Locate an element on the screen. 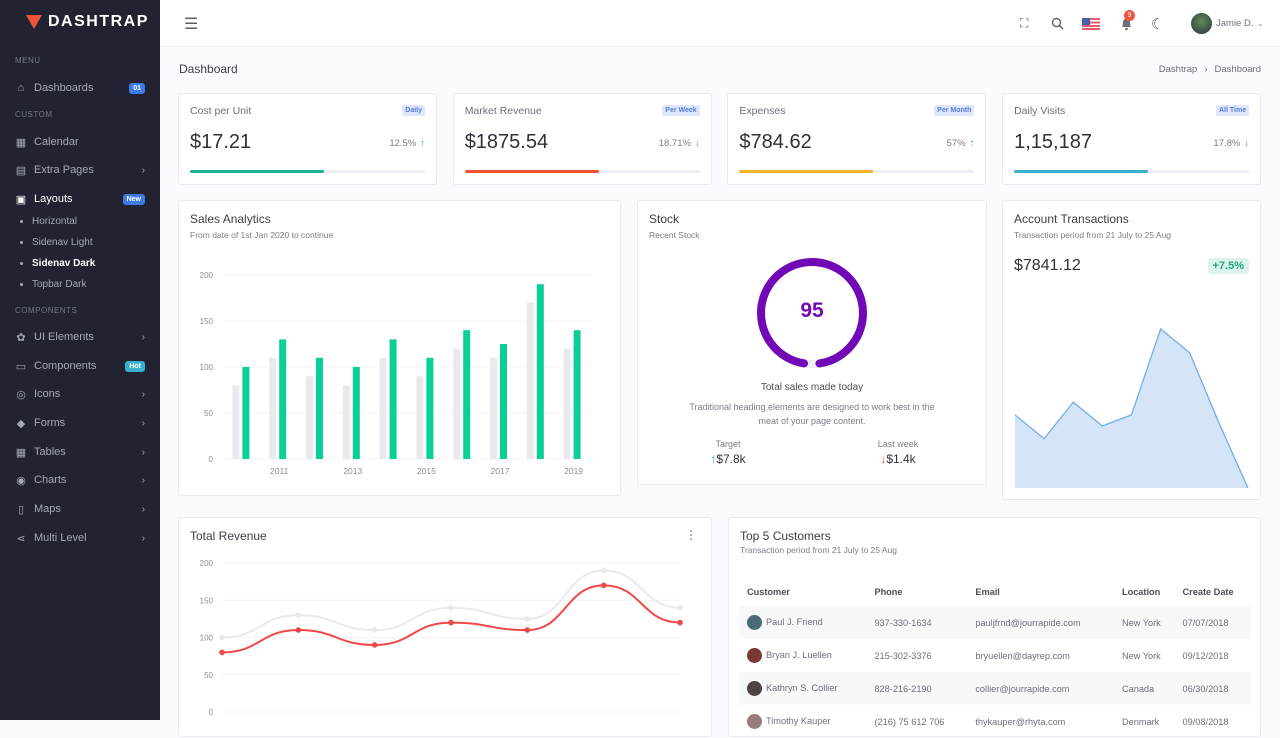 This screenshot has height=738, width=1280. column-header: Customer is located at coordinates (768, 592).